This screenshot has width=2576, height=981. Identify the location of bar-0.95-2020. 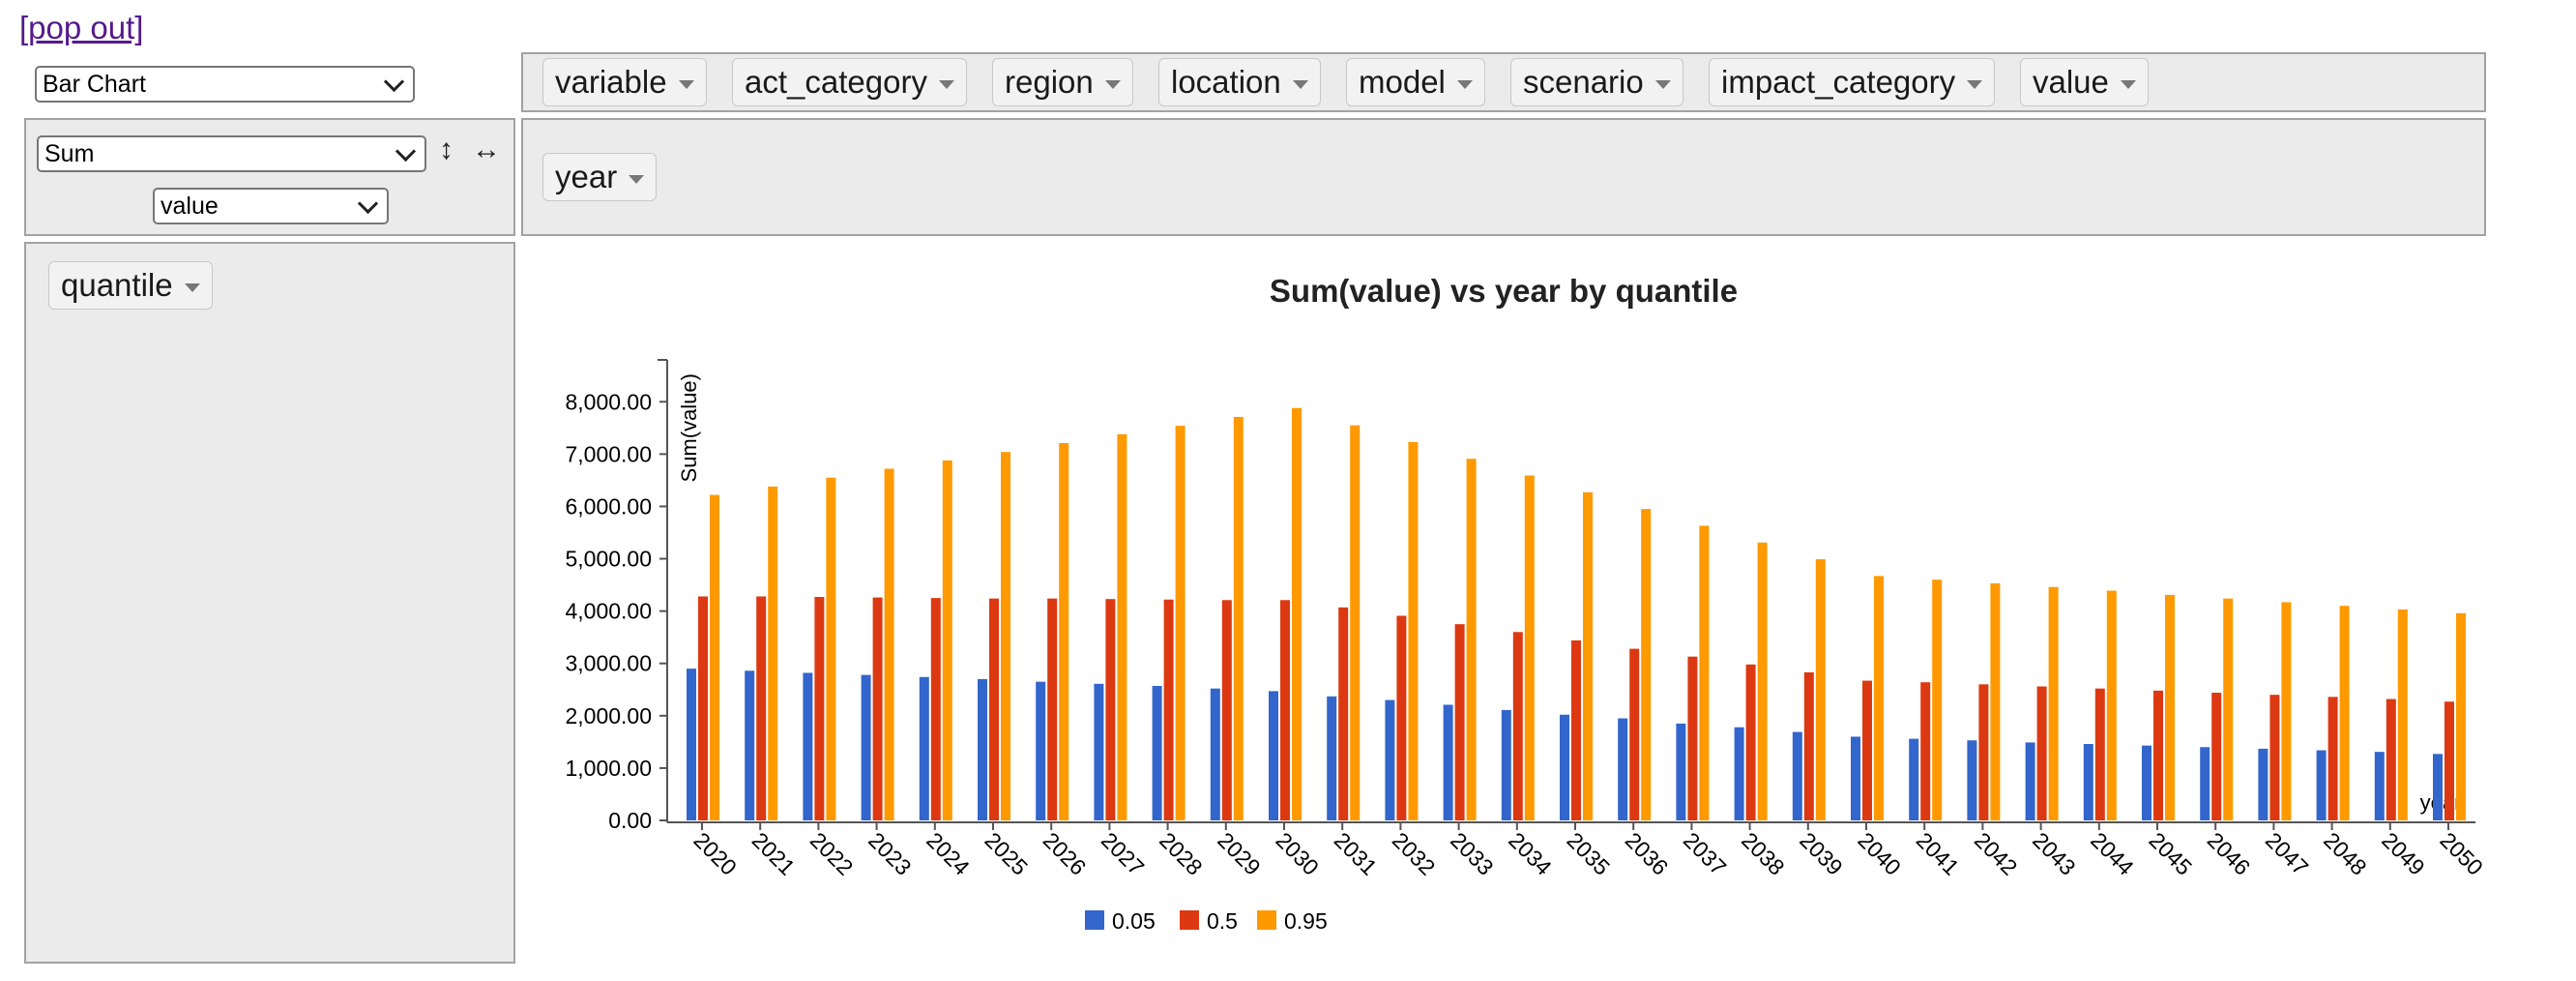
(714, 657).